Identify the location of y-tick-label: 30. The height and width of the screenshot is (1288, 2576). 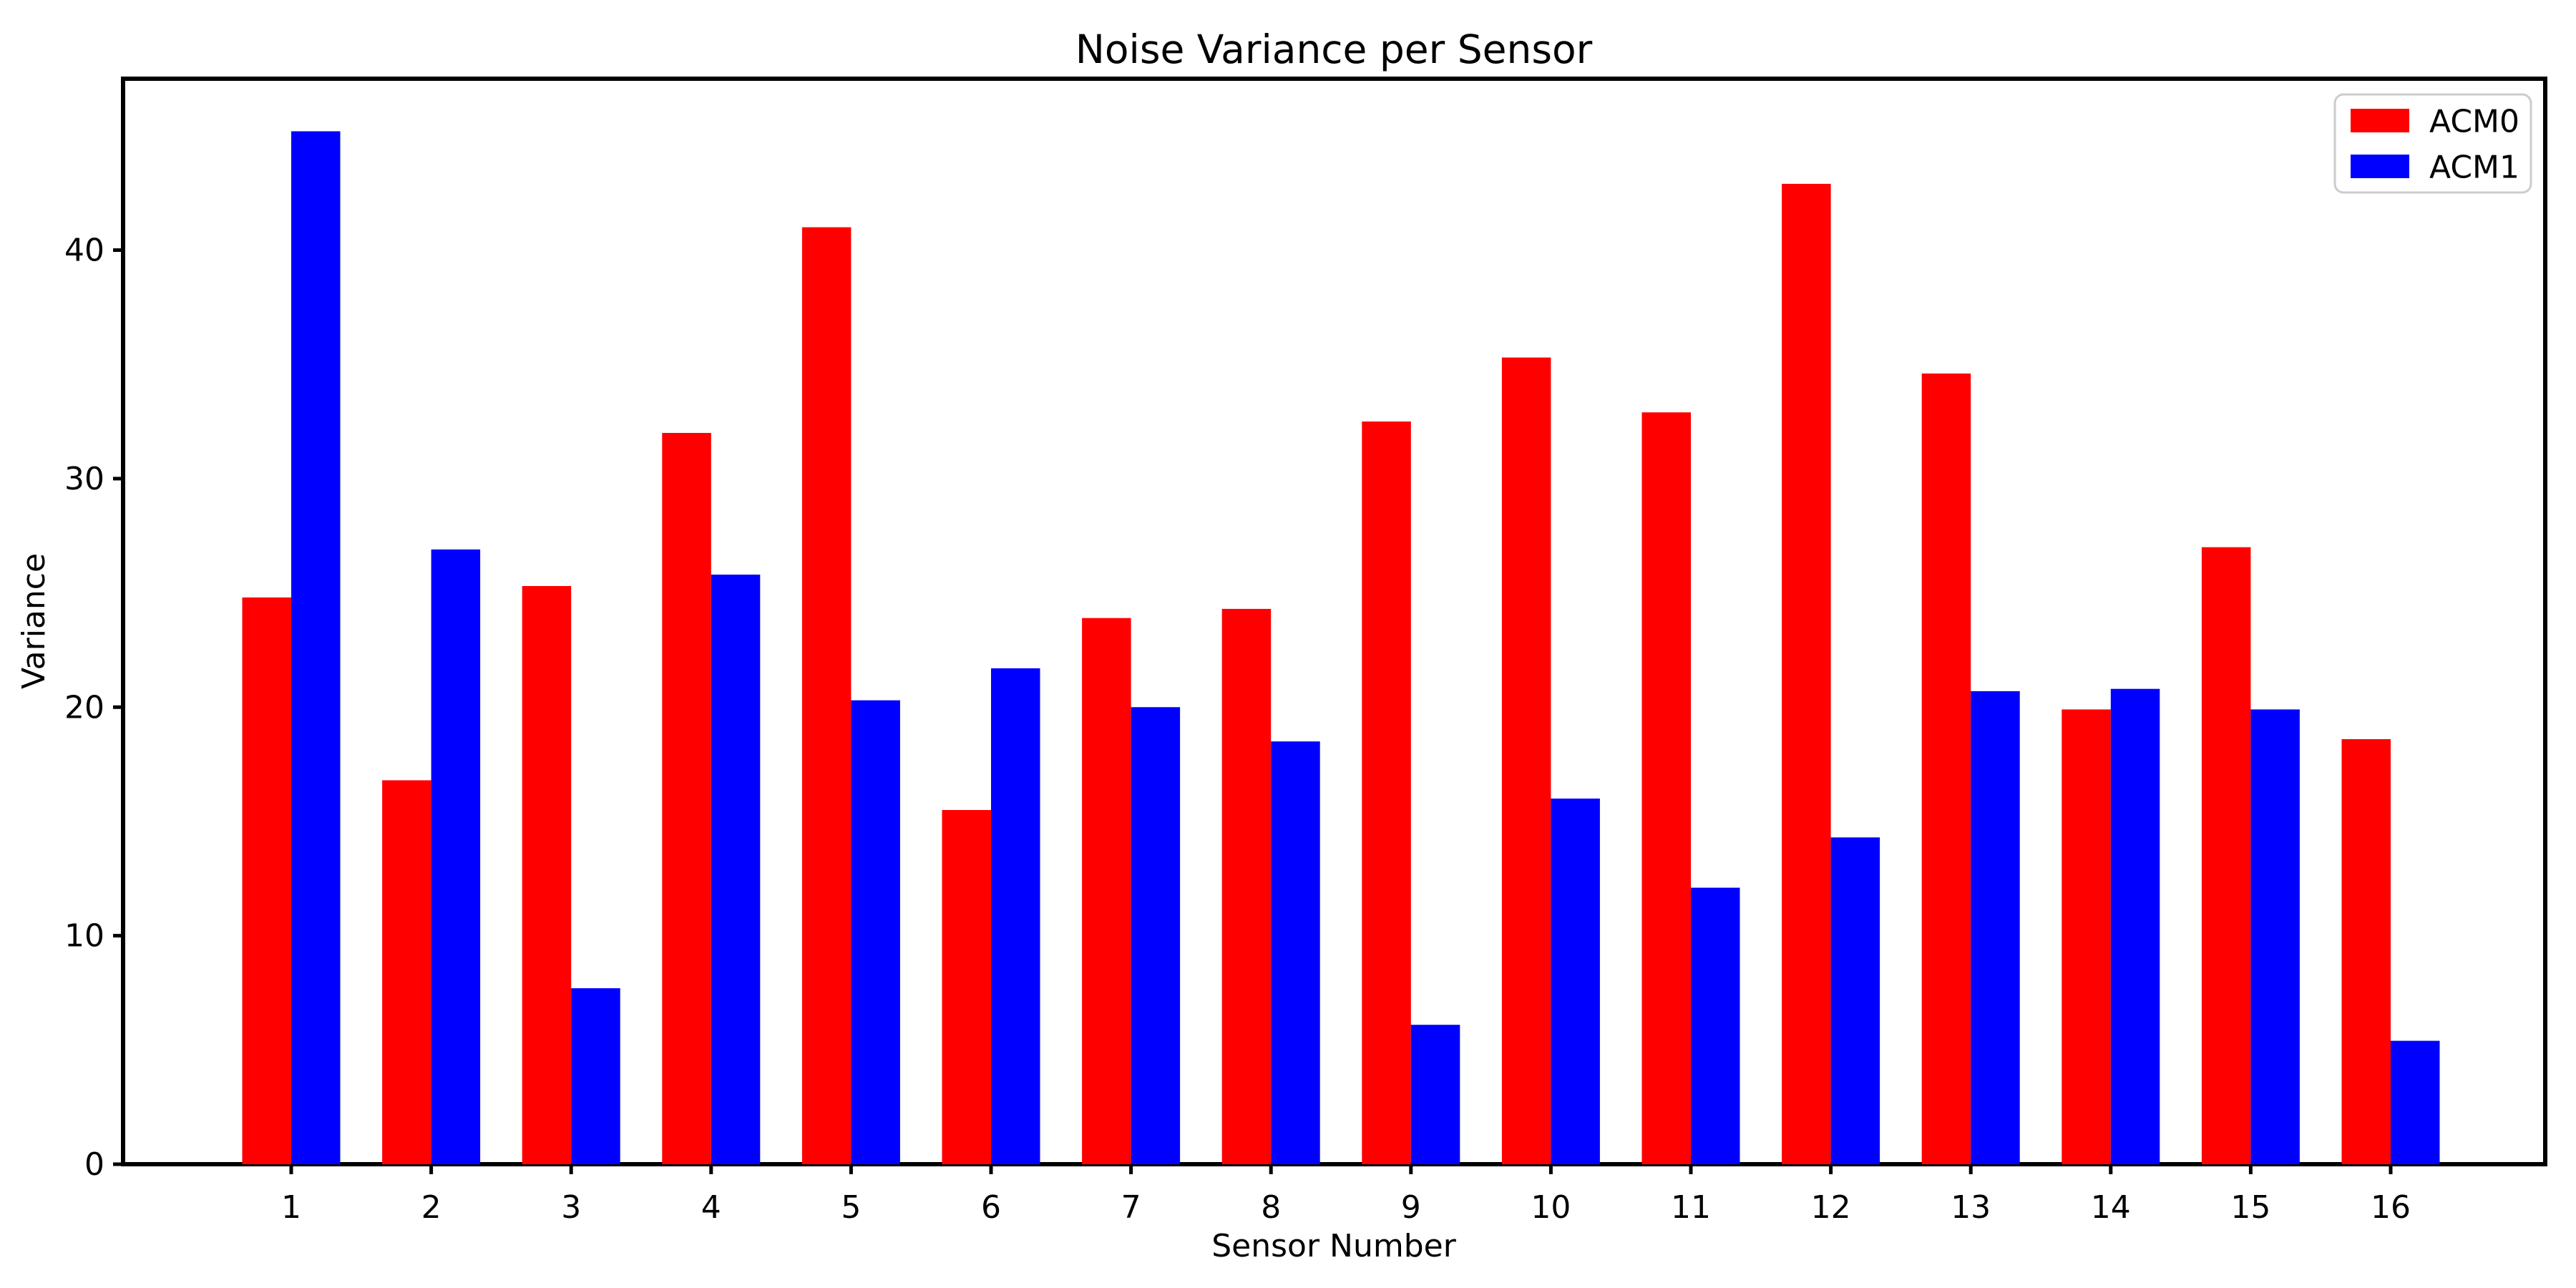
(84, 479).